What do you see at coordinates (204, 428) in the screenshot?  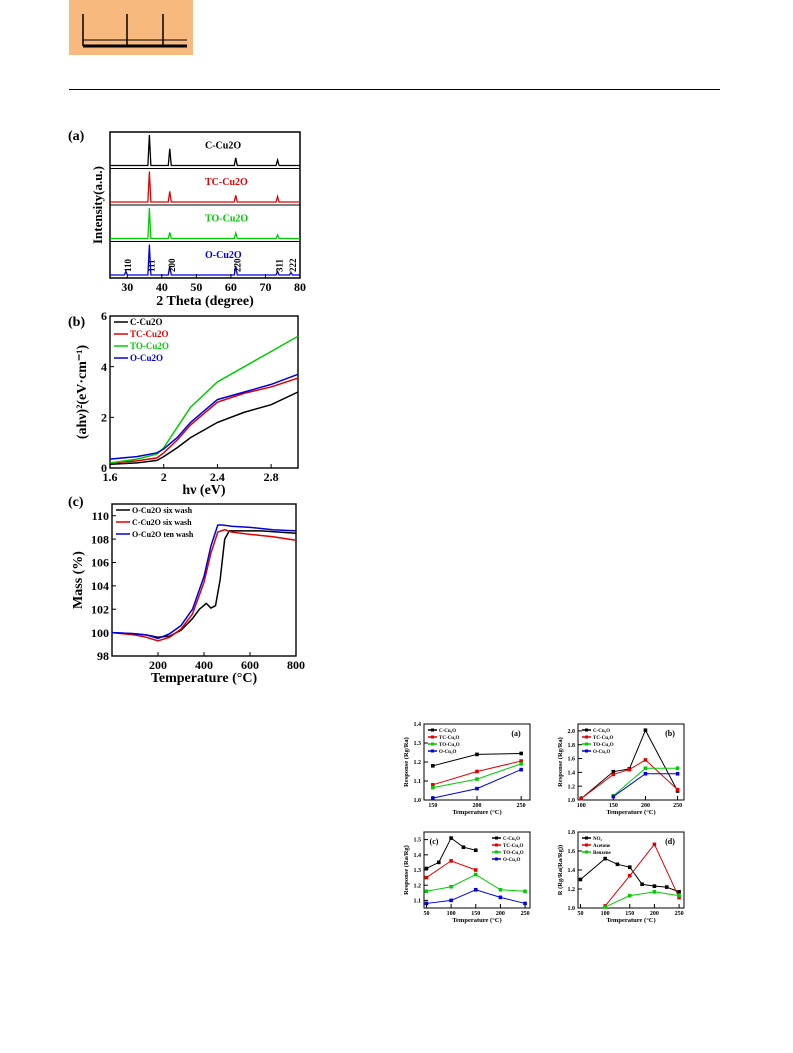 I see `series-line-c-cu2o` at bounding box center [204, 428].